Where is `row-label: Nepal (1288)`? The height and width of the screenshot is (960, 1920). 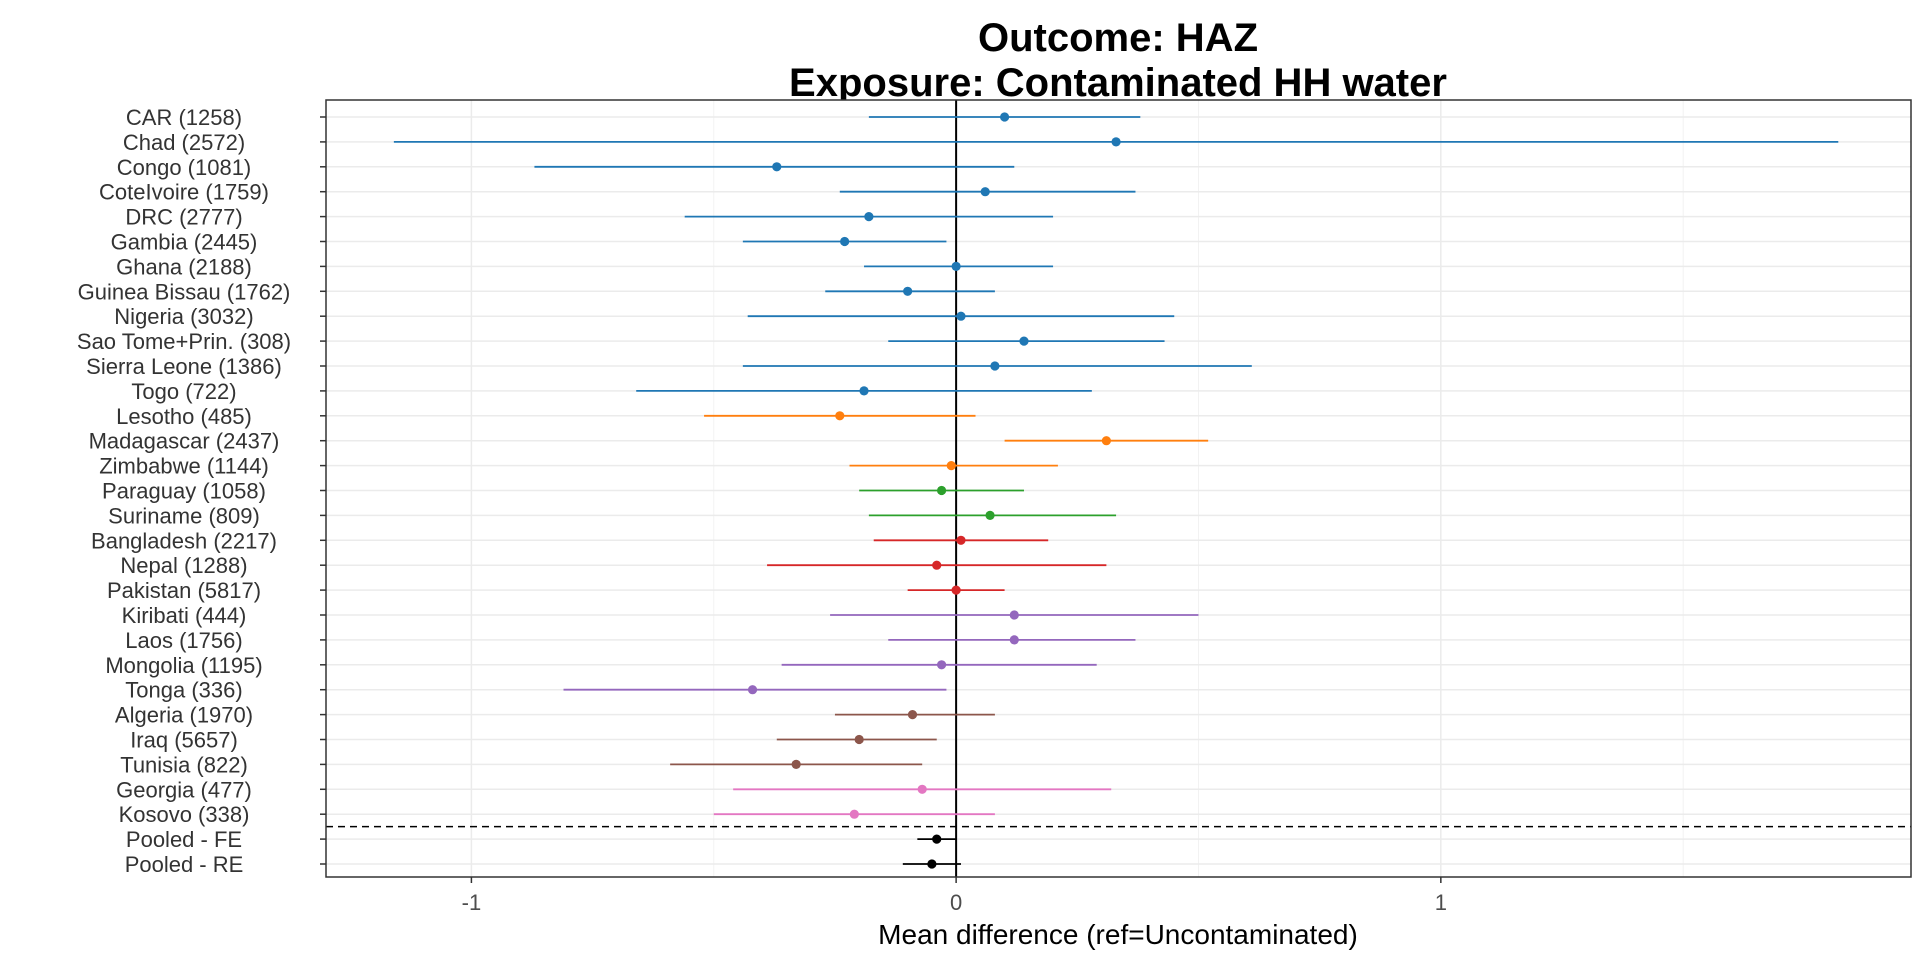
row-label: Nepal (1288) is located at coordinates (183, 565).